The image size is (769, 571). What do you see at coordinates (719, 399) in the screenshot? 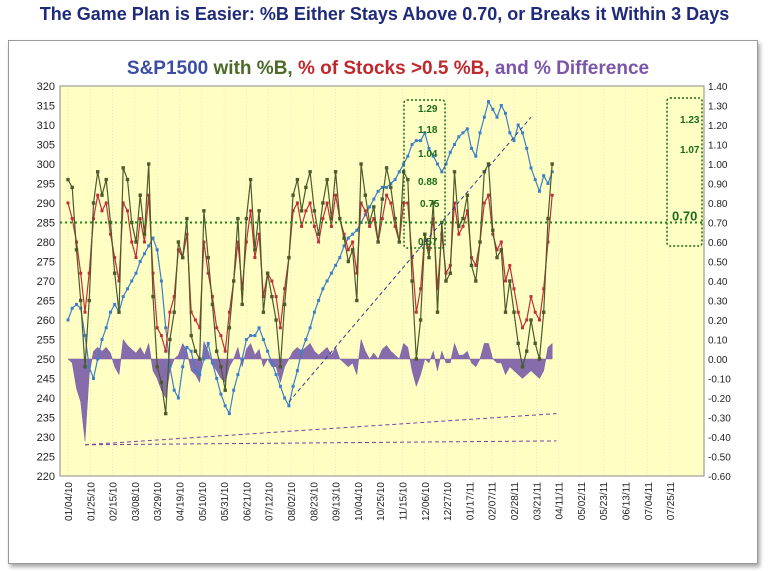
I see `y-right-tick-label: -0.20` at bounding box center [719, 399].